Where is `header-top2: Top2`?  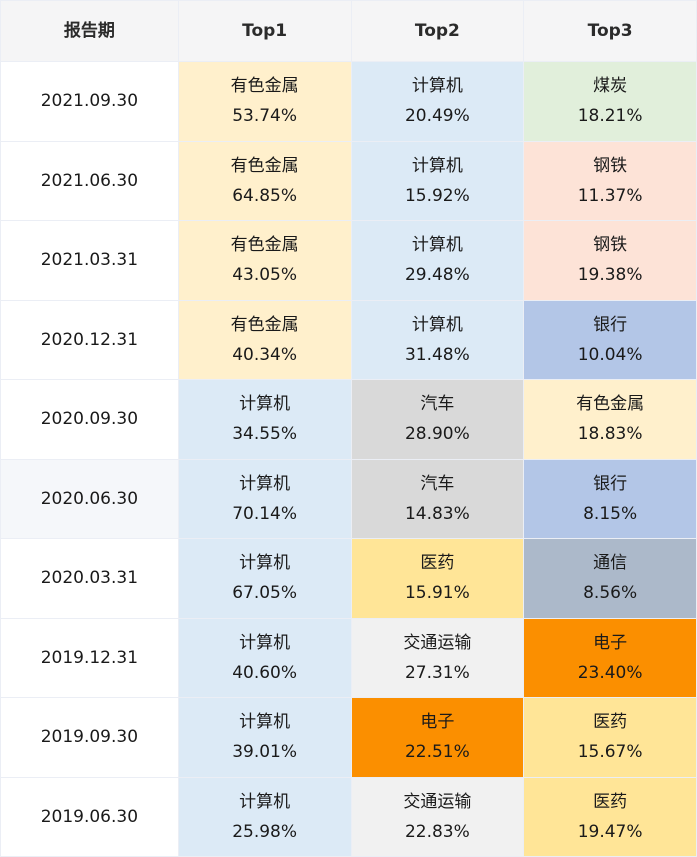
header-top2: Top2 is located at coordinates (438, 31).